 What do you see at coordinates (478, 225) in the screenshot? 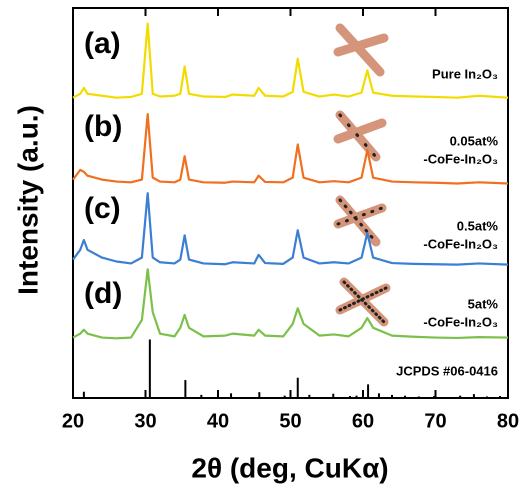
I see `sample-label: 0.5at%` at bounding box center [478, 225].